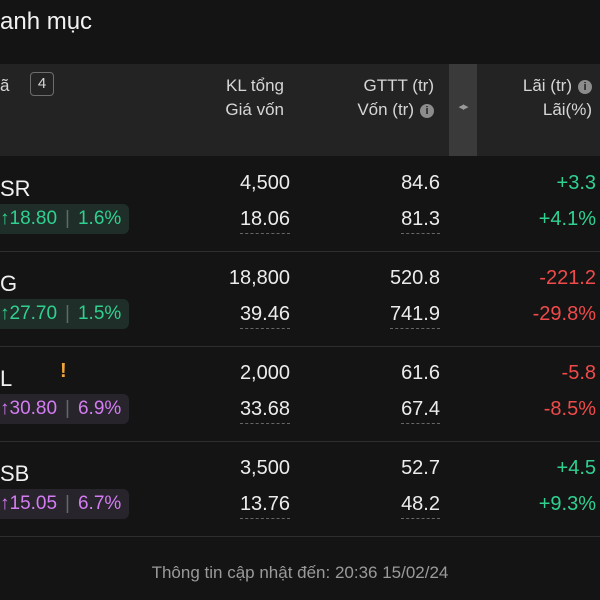  Describe the element at coordinates (255, 85) in the screenshot. I see `header-kl-total: KL tổng` at that location.